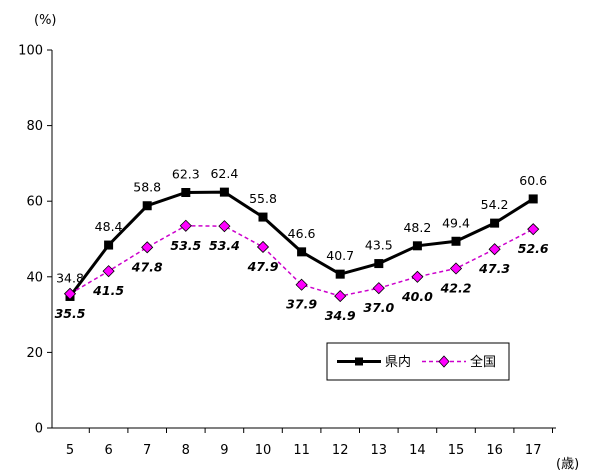  Describe the element at coordinates (456, 222) in the screenshot. I see `data-label-kennai: 49.4` at that location.